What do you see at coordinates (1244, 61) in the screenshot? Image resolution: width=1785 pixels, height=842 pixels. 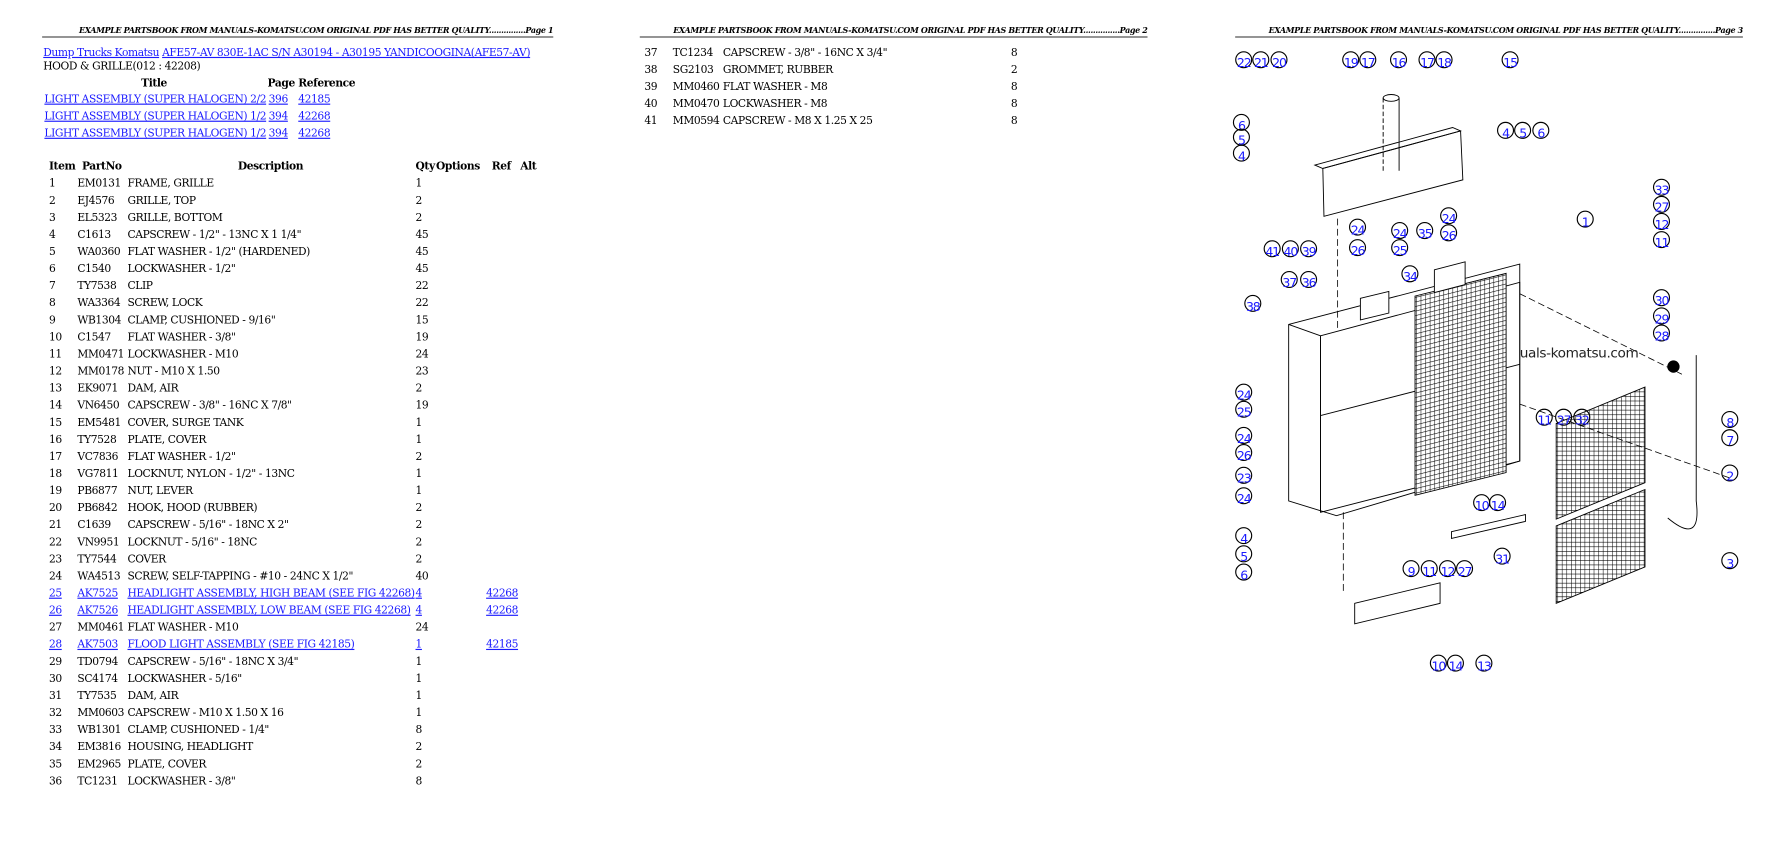 I see `callout-item-22: 22` at bounding box center [1244, 61].